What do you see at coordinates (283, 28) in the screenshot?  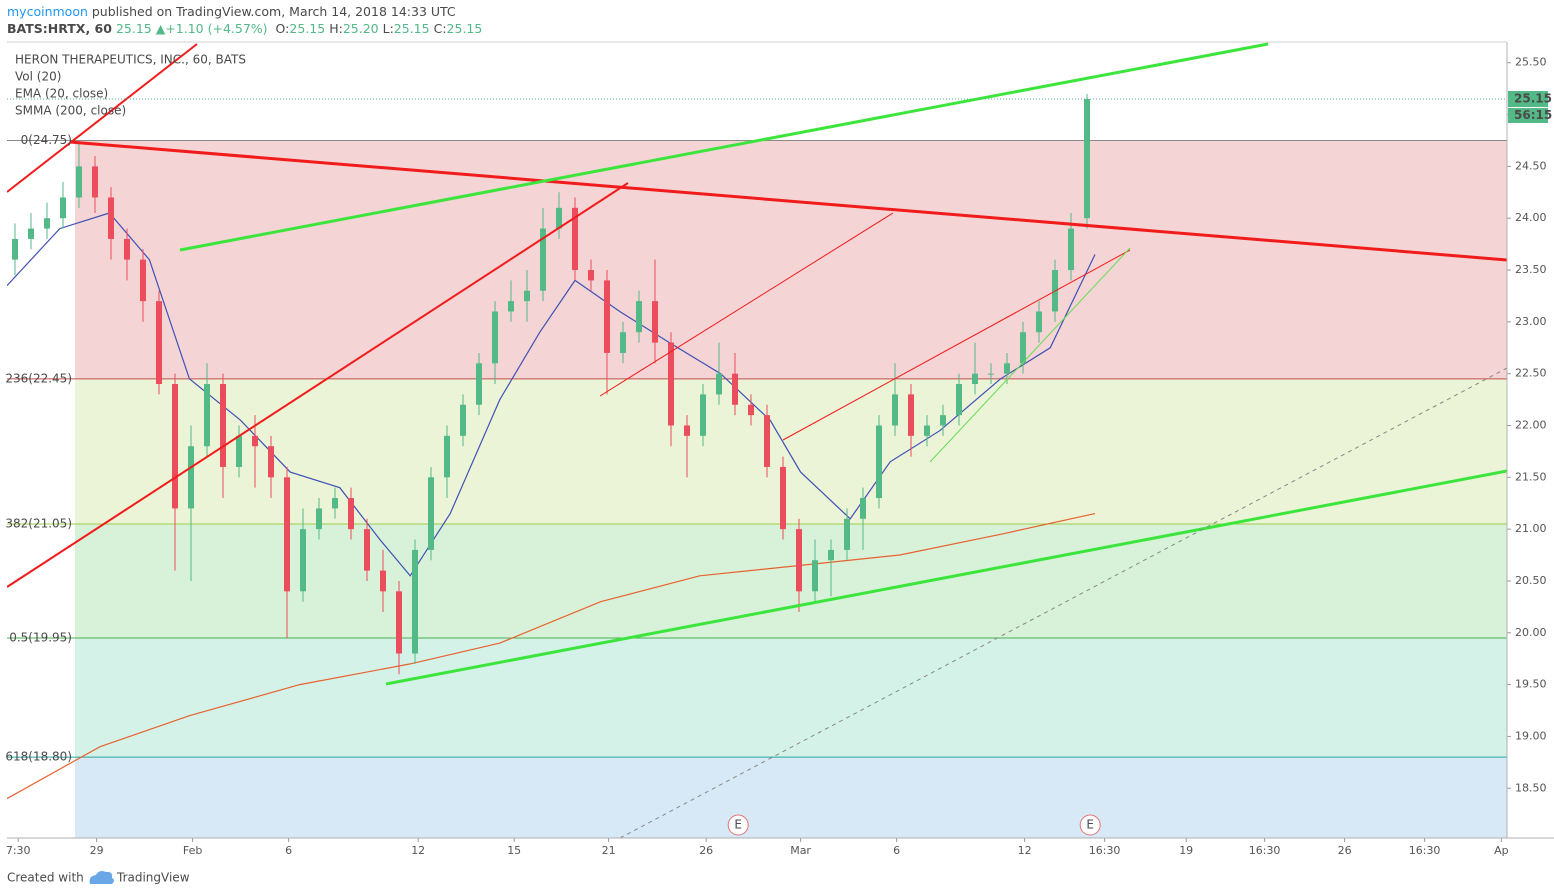 I see `ohlc-label: O:` at bounding box center [283, 28].